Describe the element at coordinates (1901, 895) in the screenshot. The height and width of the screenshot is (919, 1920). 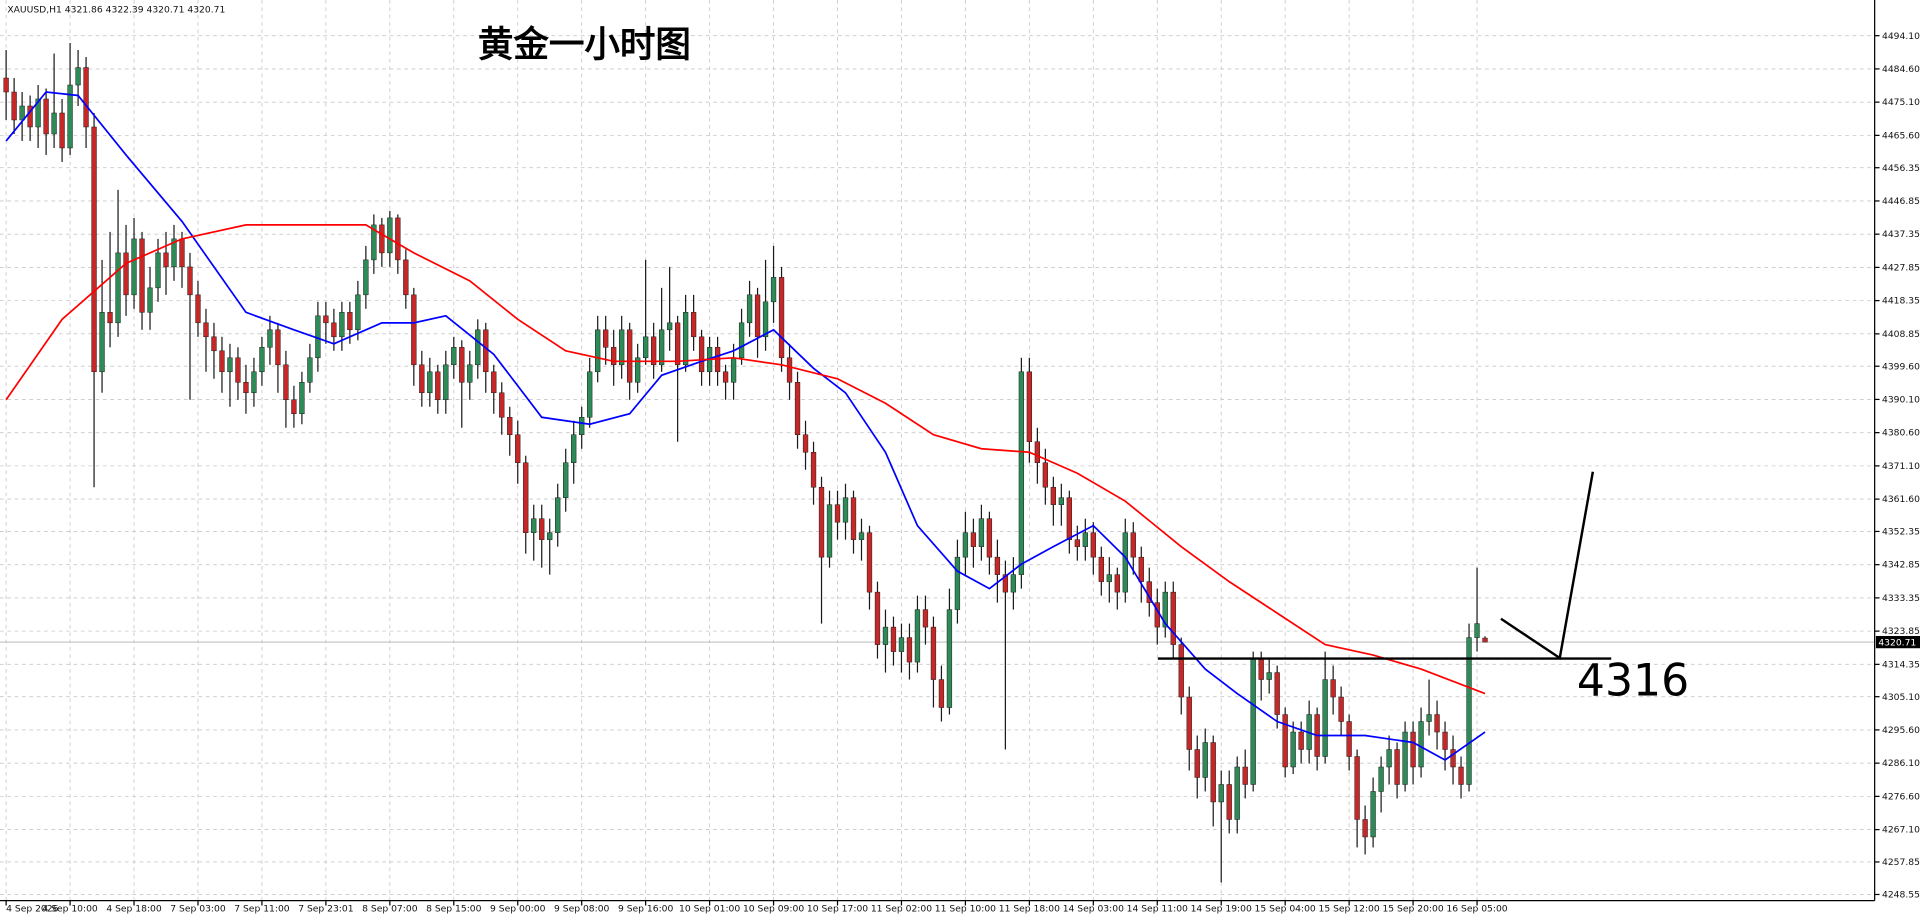
I see `y-tick-label: 4248.55` at that location.